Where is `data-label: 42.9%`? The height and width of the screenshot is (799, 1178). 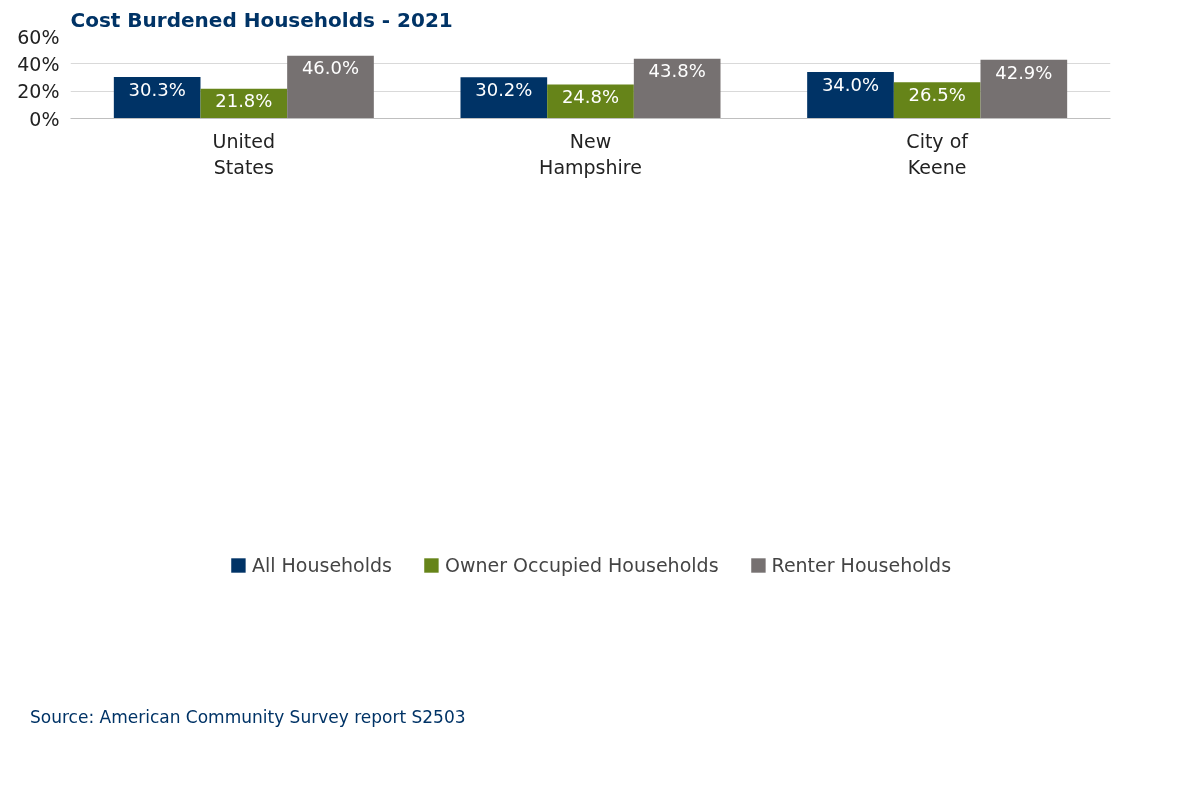 data-label: 42.9% is located at coordinates (1024, 72).